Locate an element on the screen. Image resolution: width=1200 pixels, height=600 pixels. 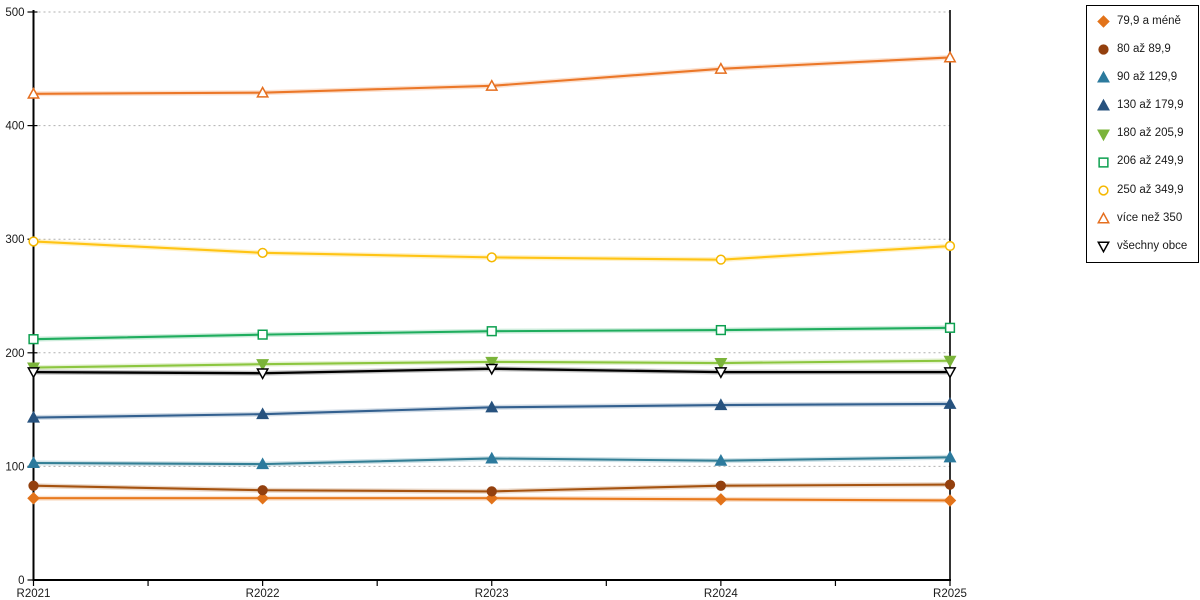
legend-item: 180 až 205,9 is located at coordinates (1144, 134).